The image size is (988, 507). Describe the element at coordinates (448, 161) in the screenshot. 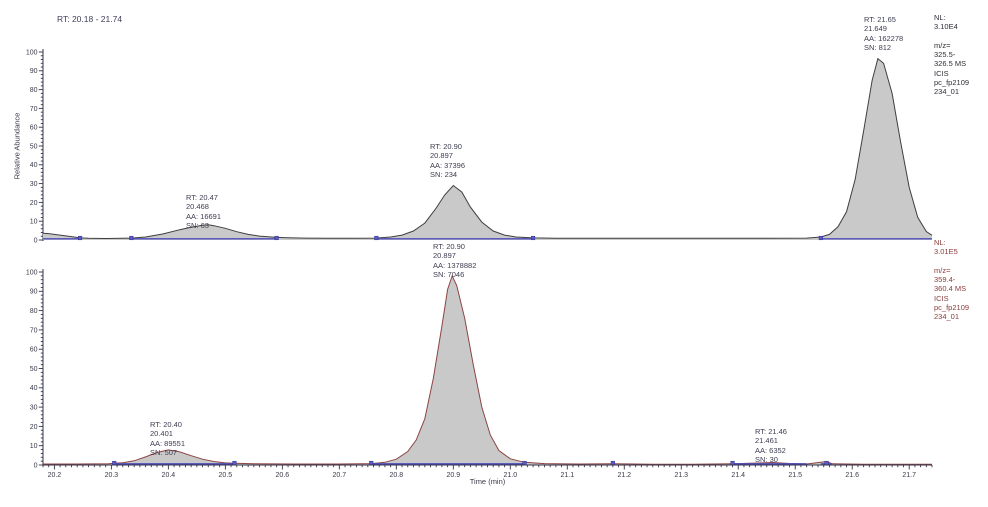

I see `peak-label-top-20.90: RT: 20.90 20.897 AA: 37396 SN: 234` at that location.